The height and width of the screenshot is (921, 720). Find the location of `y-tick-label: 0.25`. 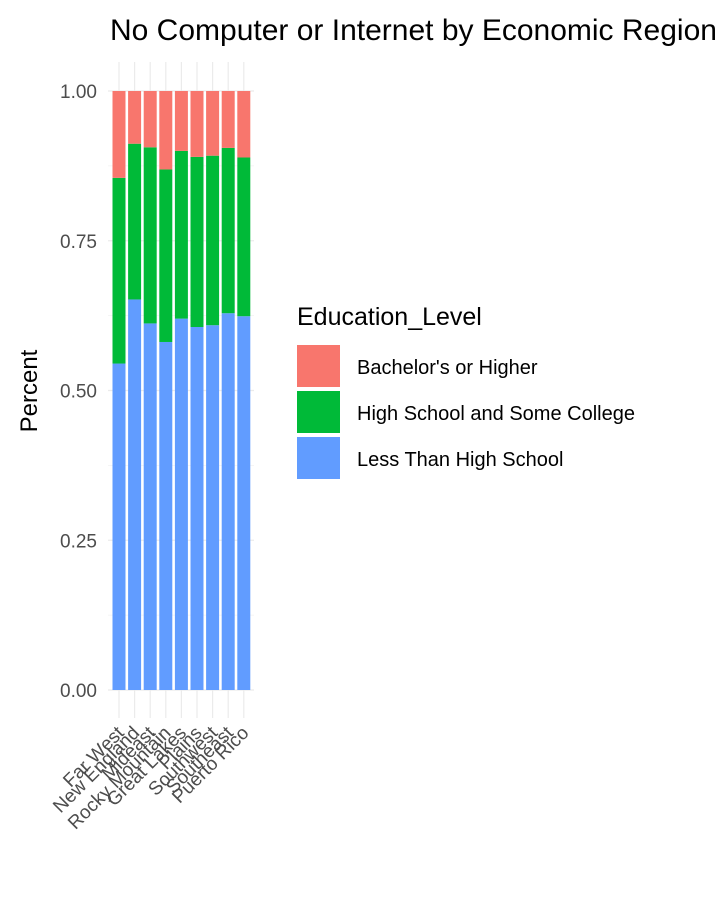

y-tick-label: 0.25 is located at coordinates (78, 541).